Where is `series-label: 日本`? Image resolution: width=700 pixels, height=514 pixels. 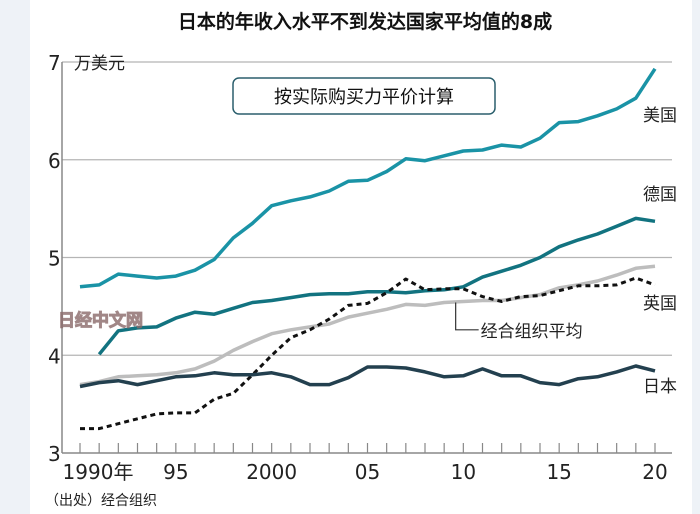 series-label: 日本 is located at coordinates (660, 387).